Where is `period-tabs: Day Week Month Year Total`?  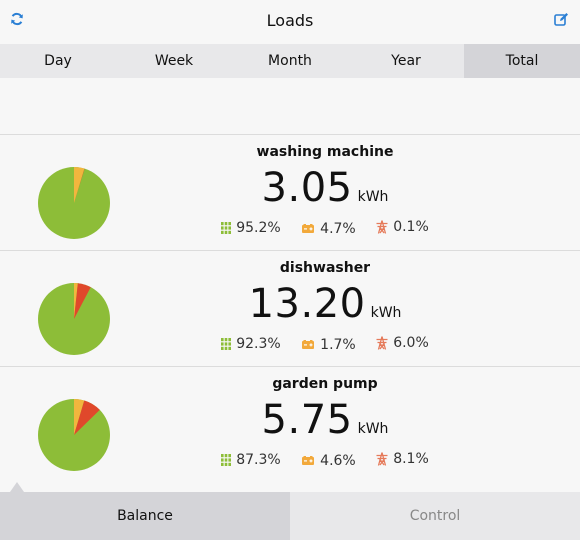
period-tabs: Day Week Month Year Total is located at coordinates (290, 61).